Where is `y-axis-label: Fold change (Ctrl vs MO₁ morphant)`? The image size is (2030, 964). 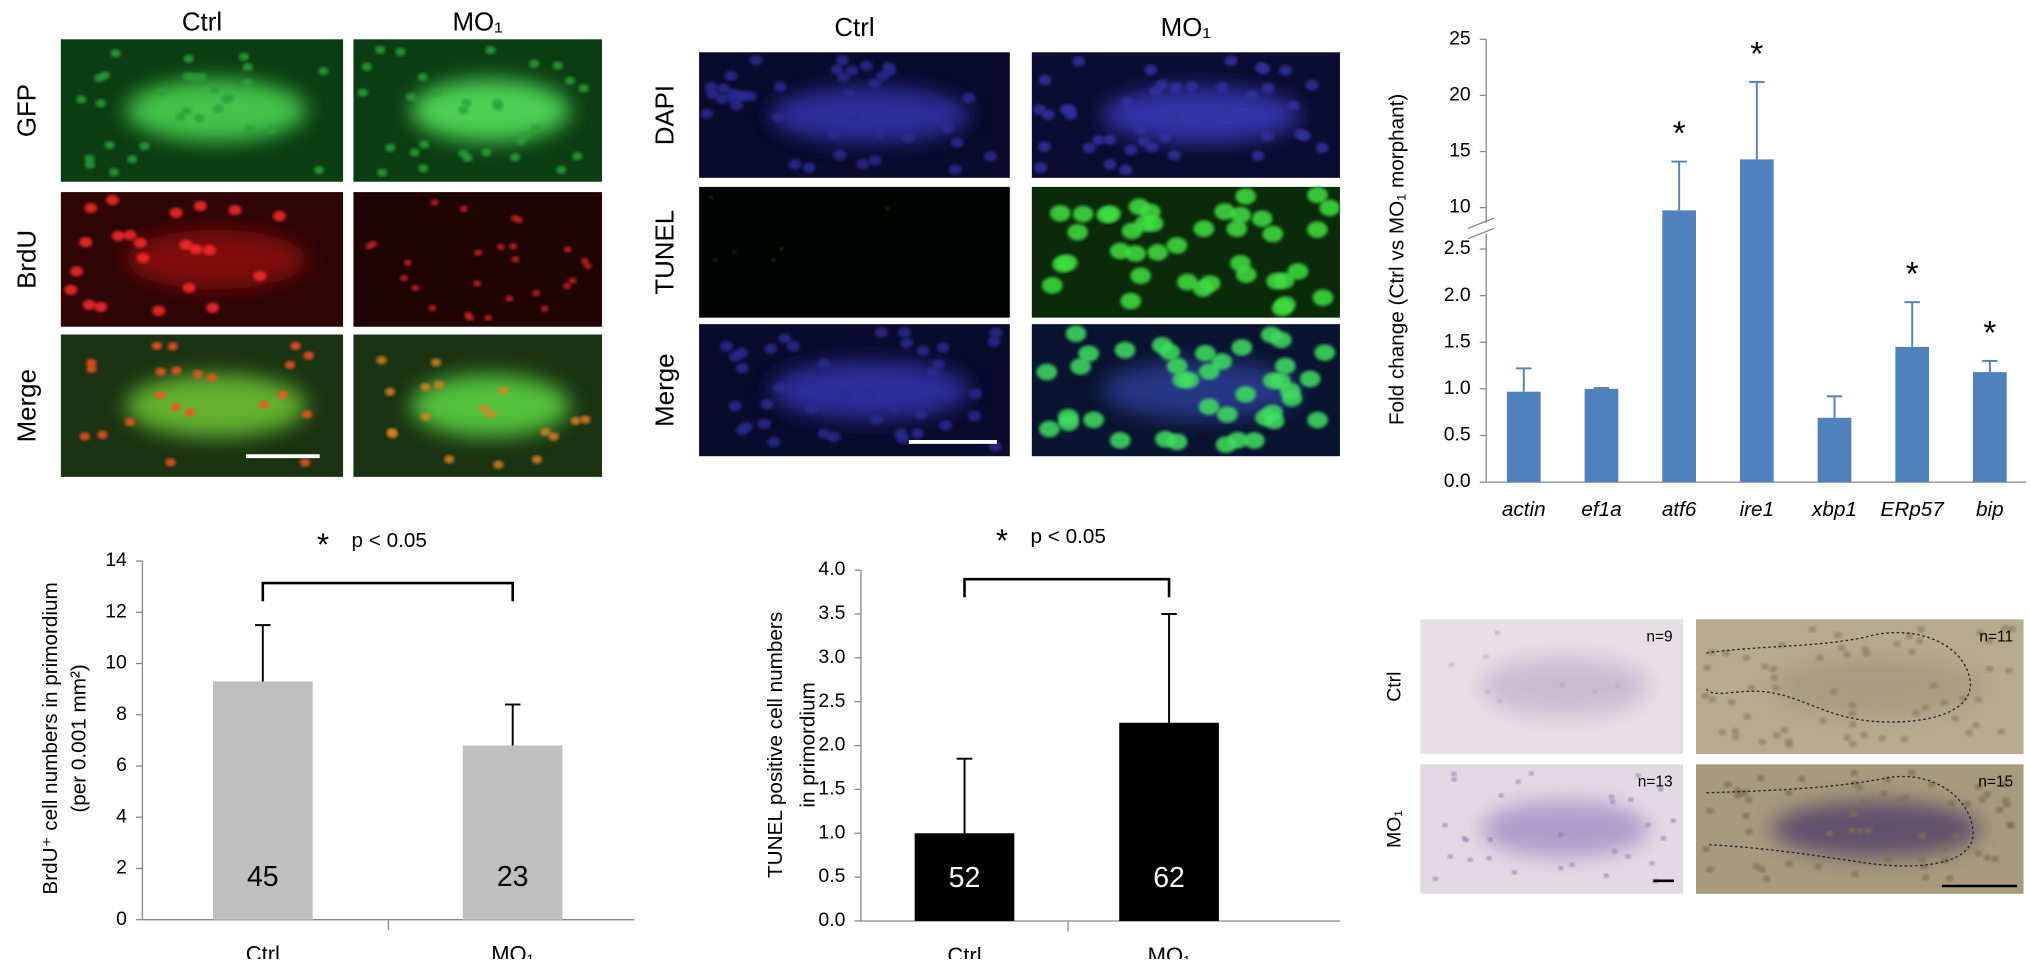 y-axis-label: Fold change (Ctrl vs MO₁ morphant) is located at coordinates (1397, 259).